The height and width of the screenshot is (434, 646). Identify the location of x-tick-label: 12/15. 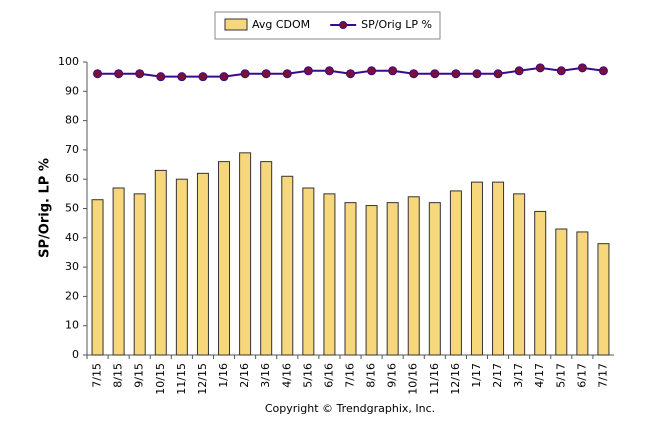
(202, 379).